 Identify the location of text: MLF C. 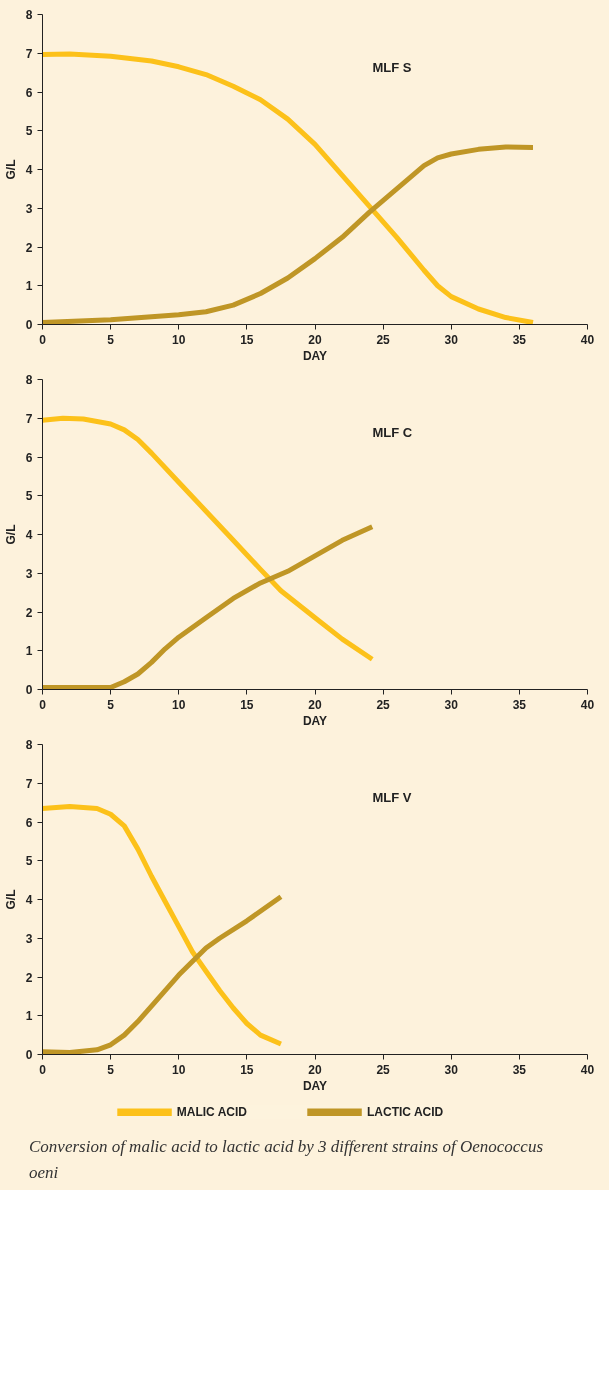
(392, 432).